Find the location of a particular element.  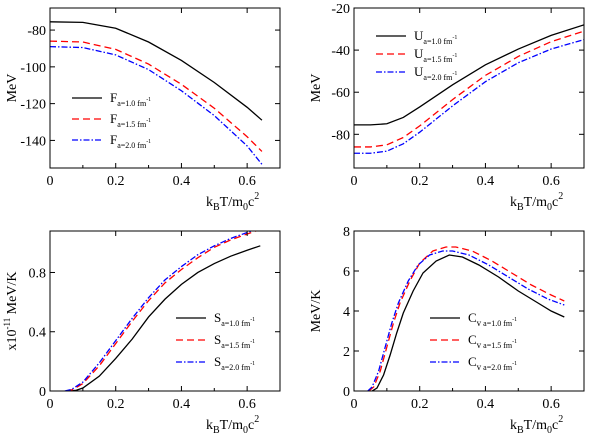

y-tick-label: -120 is located at coordinates (33, 105).